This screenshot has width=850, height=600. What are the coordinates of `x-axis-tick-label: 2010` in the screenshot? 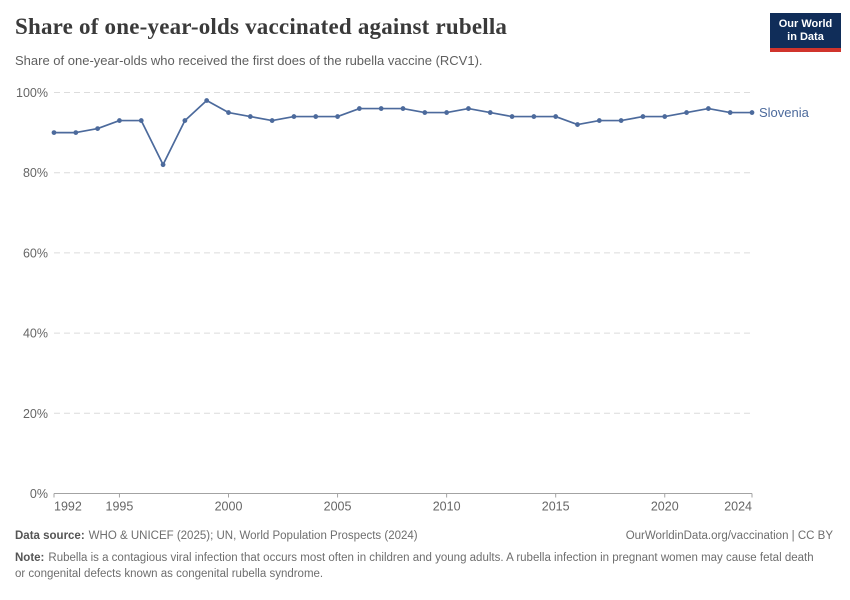 It's located at (447, 507).